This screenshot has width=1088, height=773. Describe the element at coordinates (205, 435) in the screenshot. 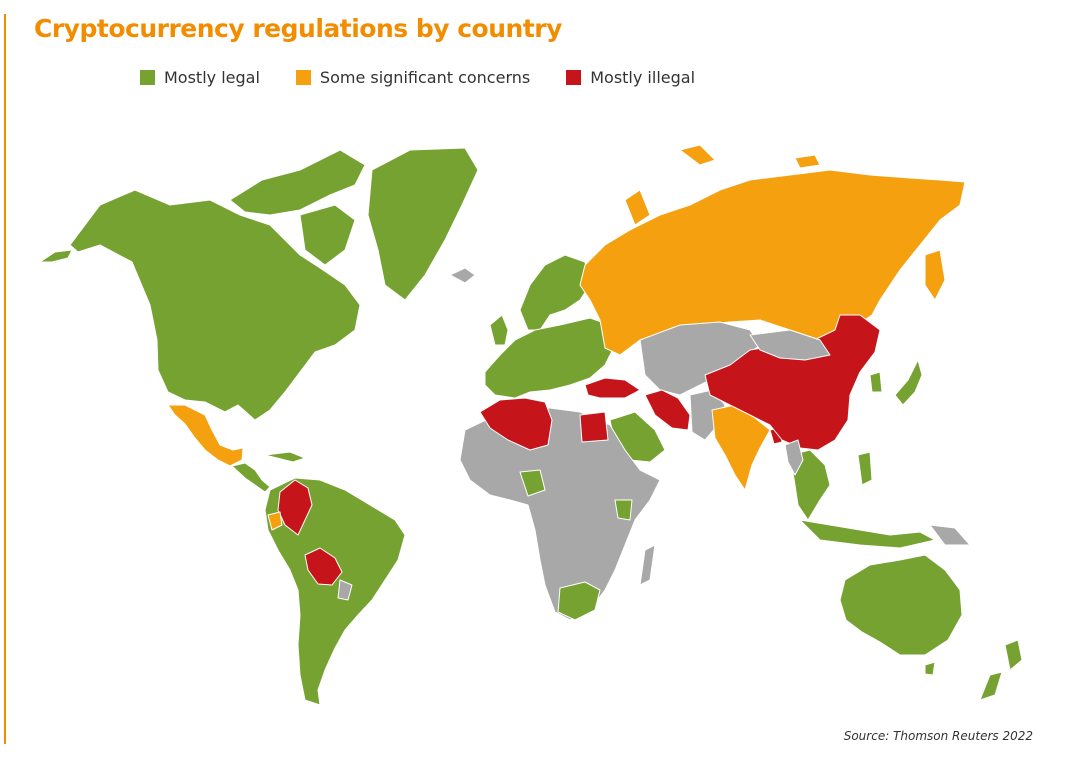

I see `region-mexico` at that location.